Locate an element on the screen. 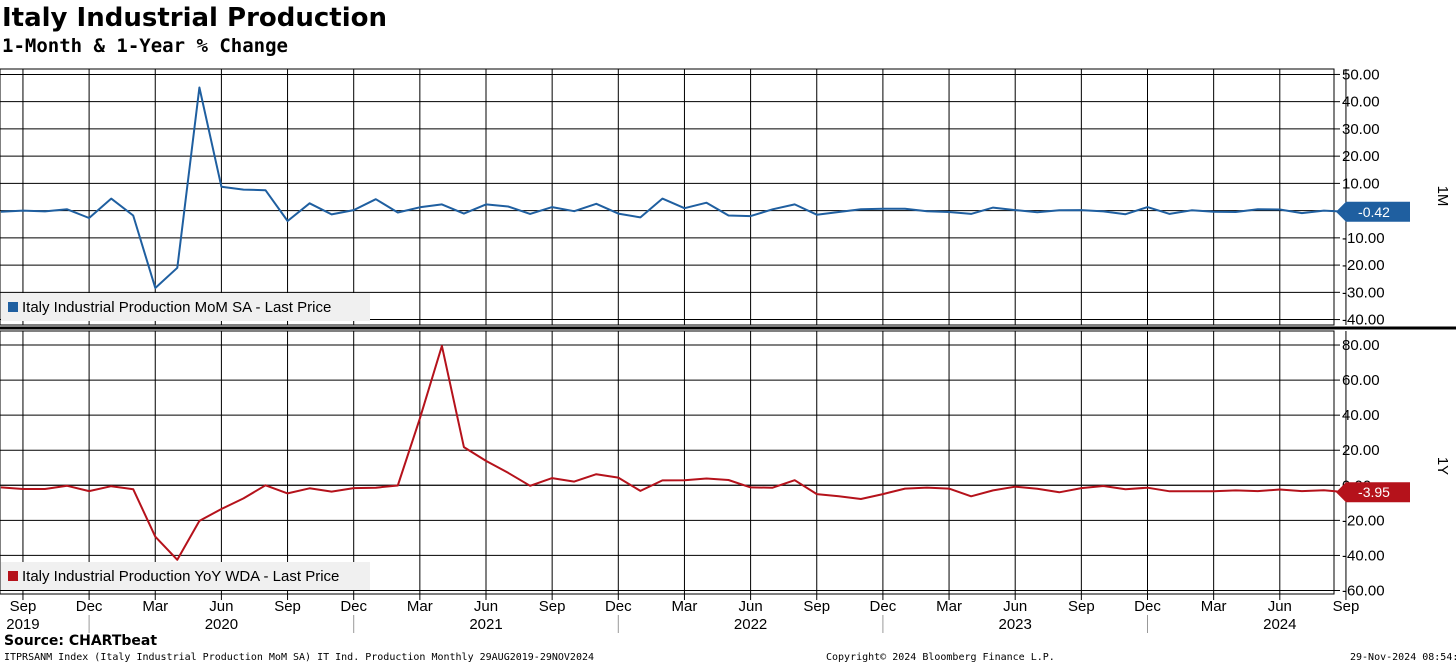 This screenshot has height=666, width=1456. timestamp-note: 29-Nov-2024 08:54:33 is located at coordinates (1403, 657).